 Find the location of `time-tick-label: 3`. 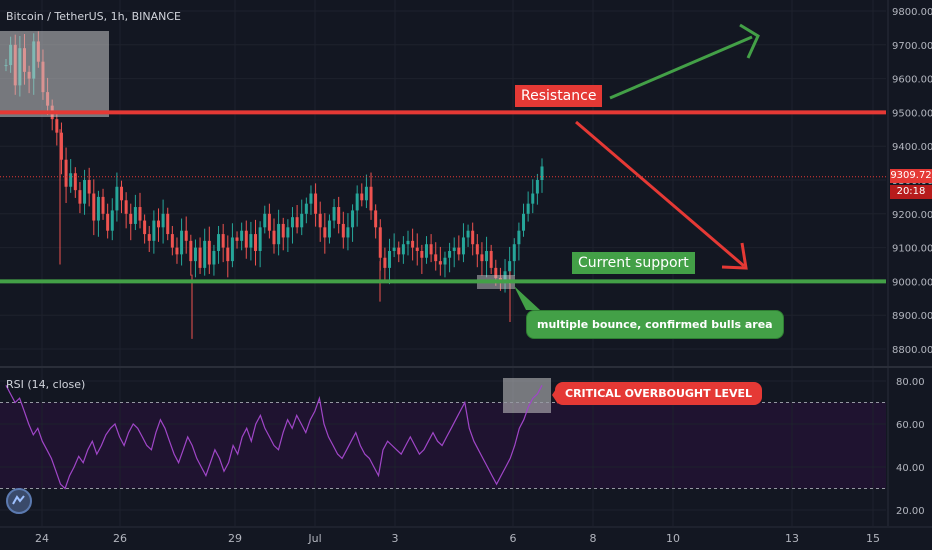

time-tick-label: 3 is located at coordinates (395, 538).